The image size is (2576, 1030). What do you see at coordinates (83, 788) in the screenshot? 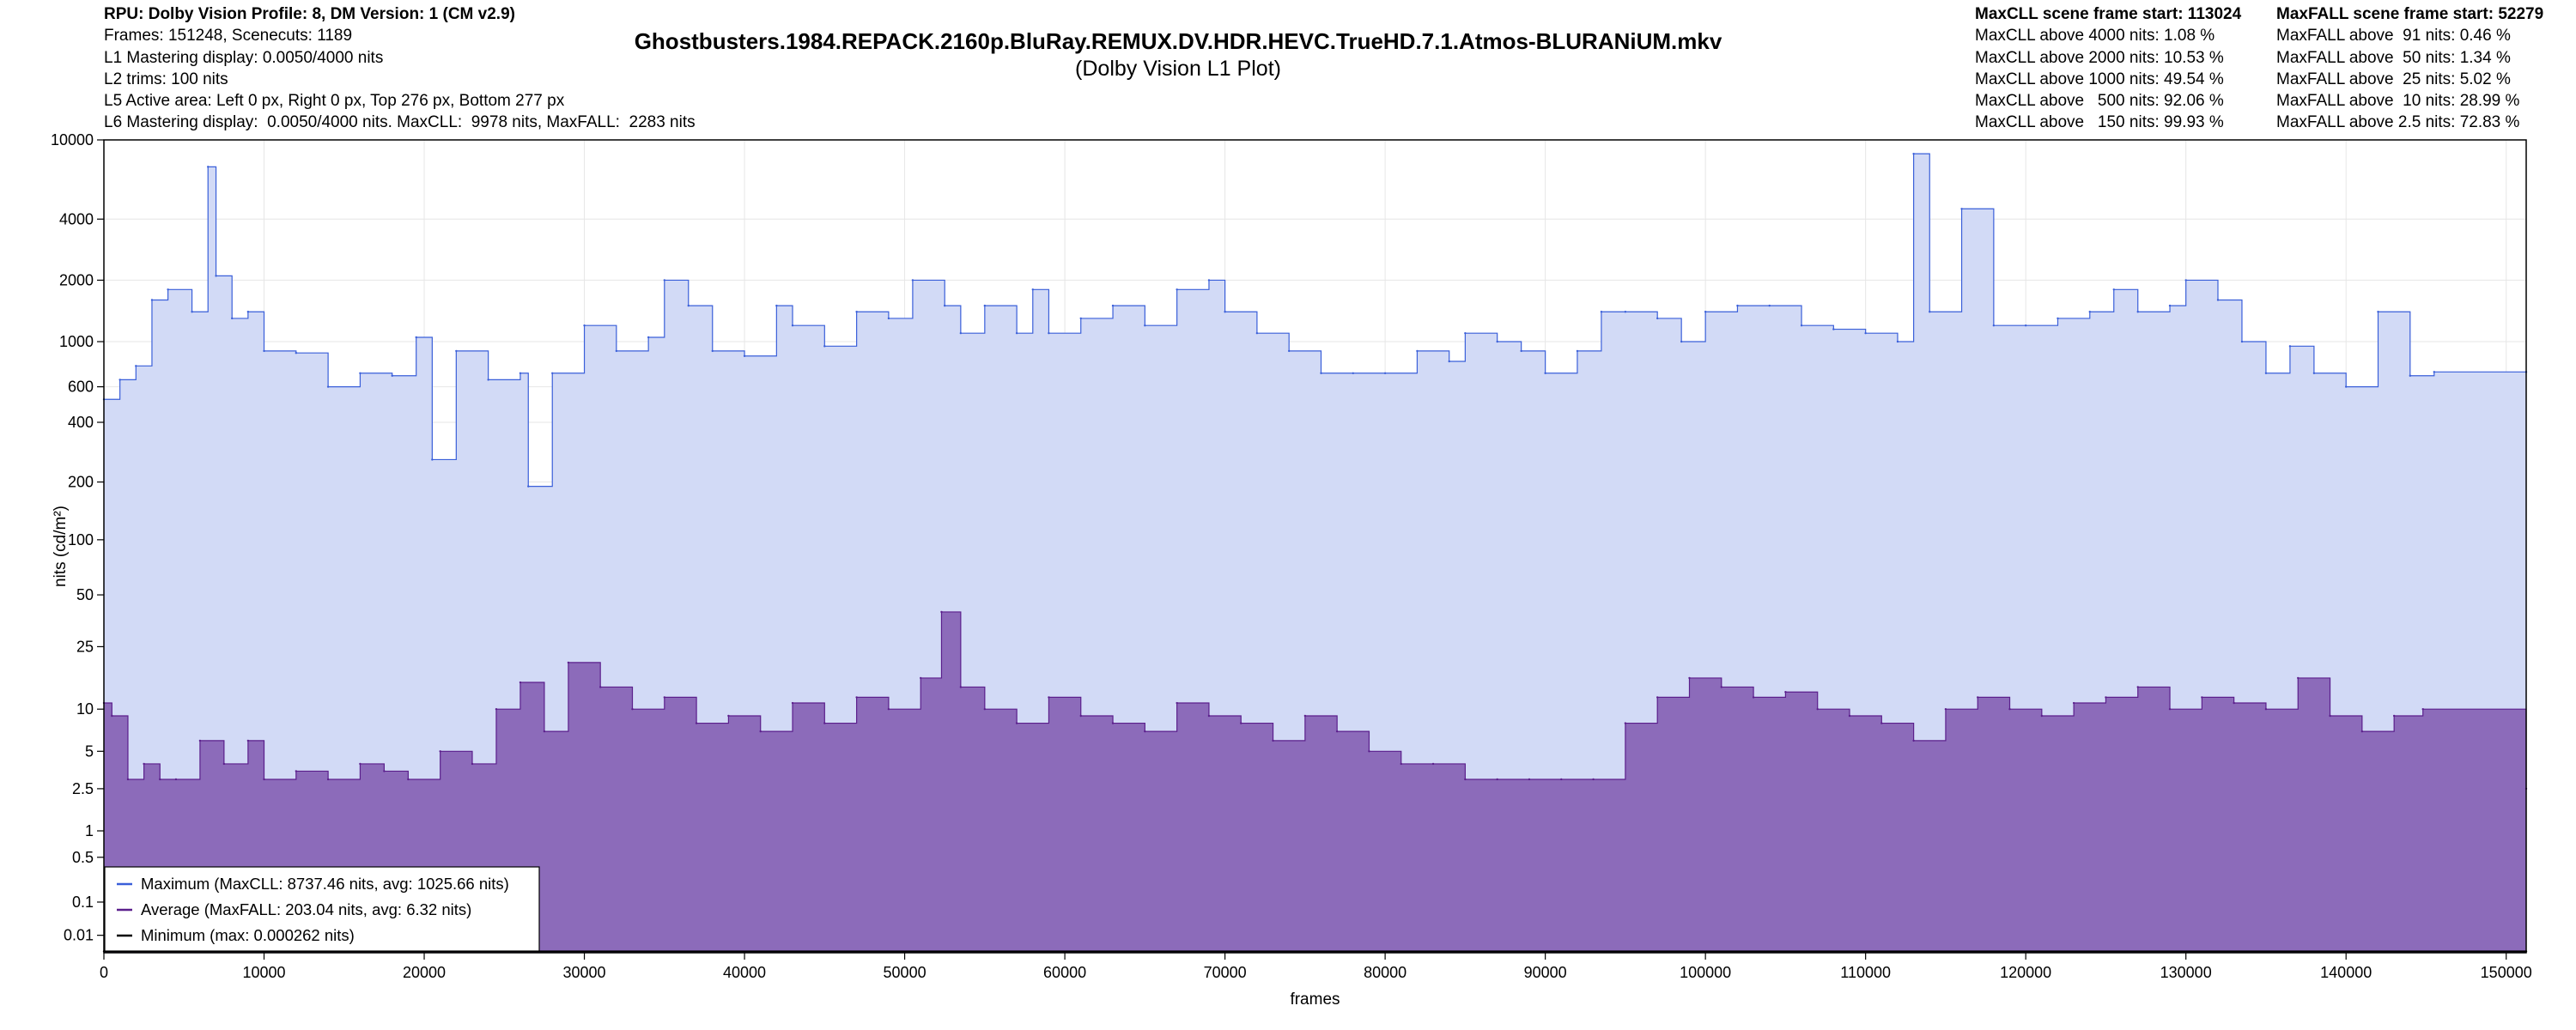
I see `y-tick-label: 2.5` at bounding box center [83, 788].